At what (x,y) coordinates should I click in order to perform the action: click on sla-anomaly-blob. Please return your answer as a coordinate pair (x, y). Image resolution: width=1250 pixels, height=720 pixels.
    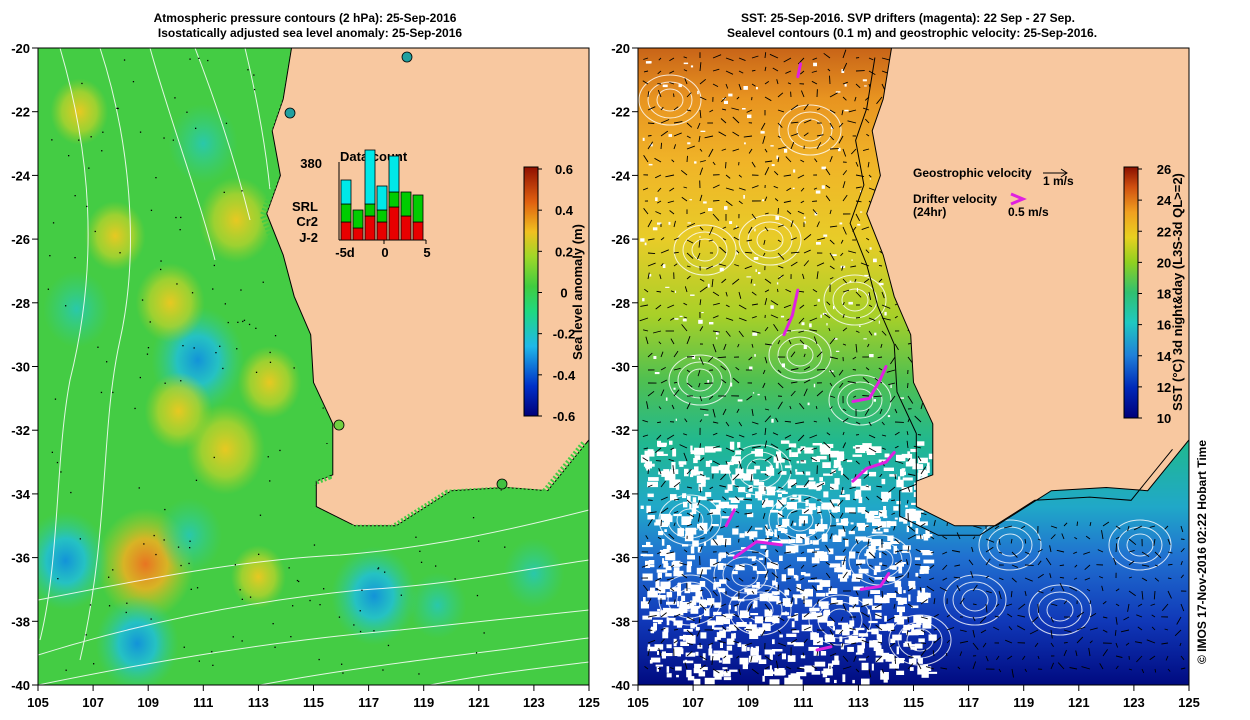
    Looking at the image, I should click on (178, 411).